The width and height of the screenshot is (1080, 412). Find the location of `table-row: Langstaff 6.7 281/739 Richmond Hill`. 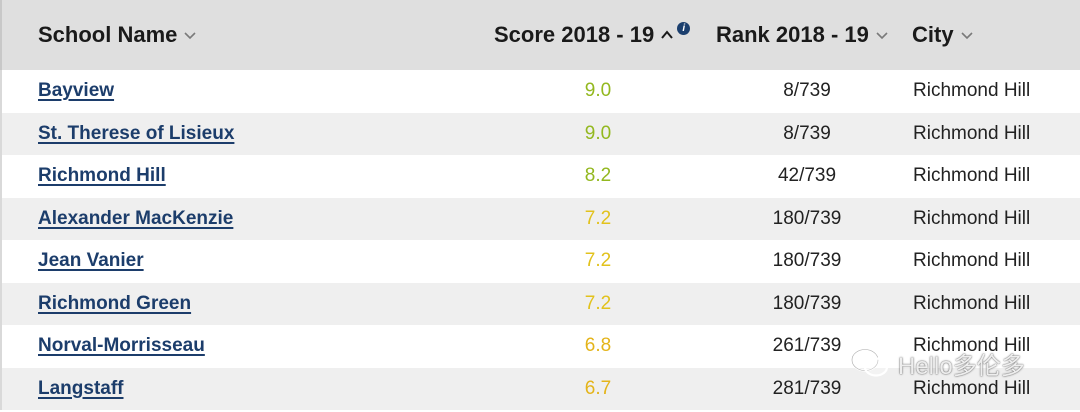

table-row: Langstaff 6.7 281/739 Richmond Hill is located at coordinates (540, 388).